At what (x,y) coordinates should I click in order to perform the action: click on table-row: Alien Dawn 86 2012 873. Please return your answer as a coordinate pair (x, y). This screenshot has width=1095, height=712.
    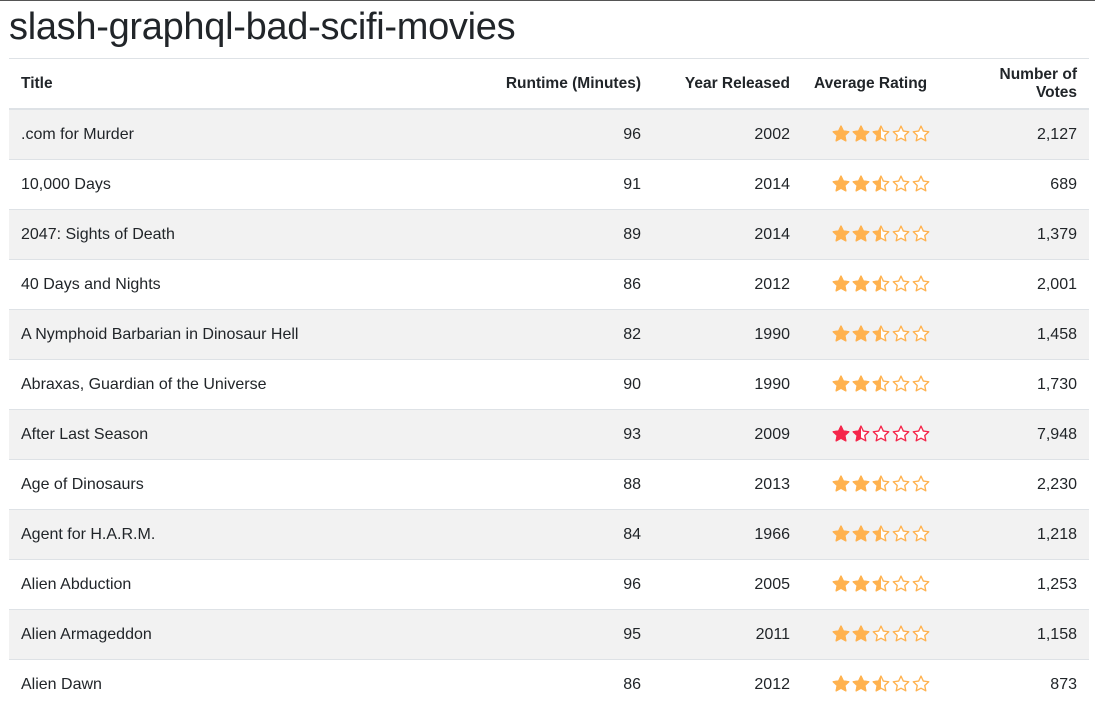
    Looking at the image, I should click on (549, 684).